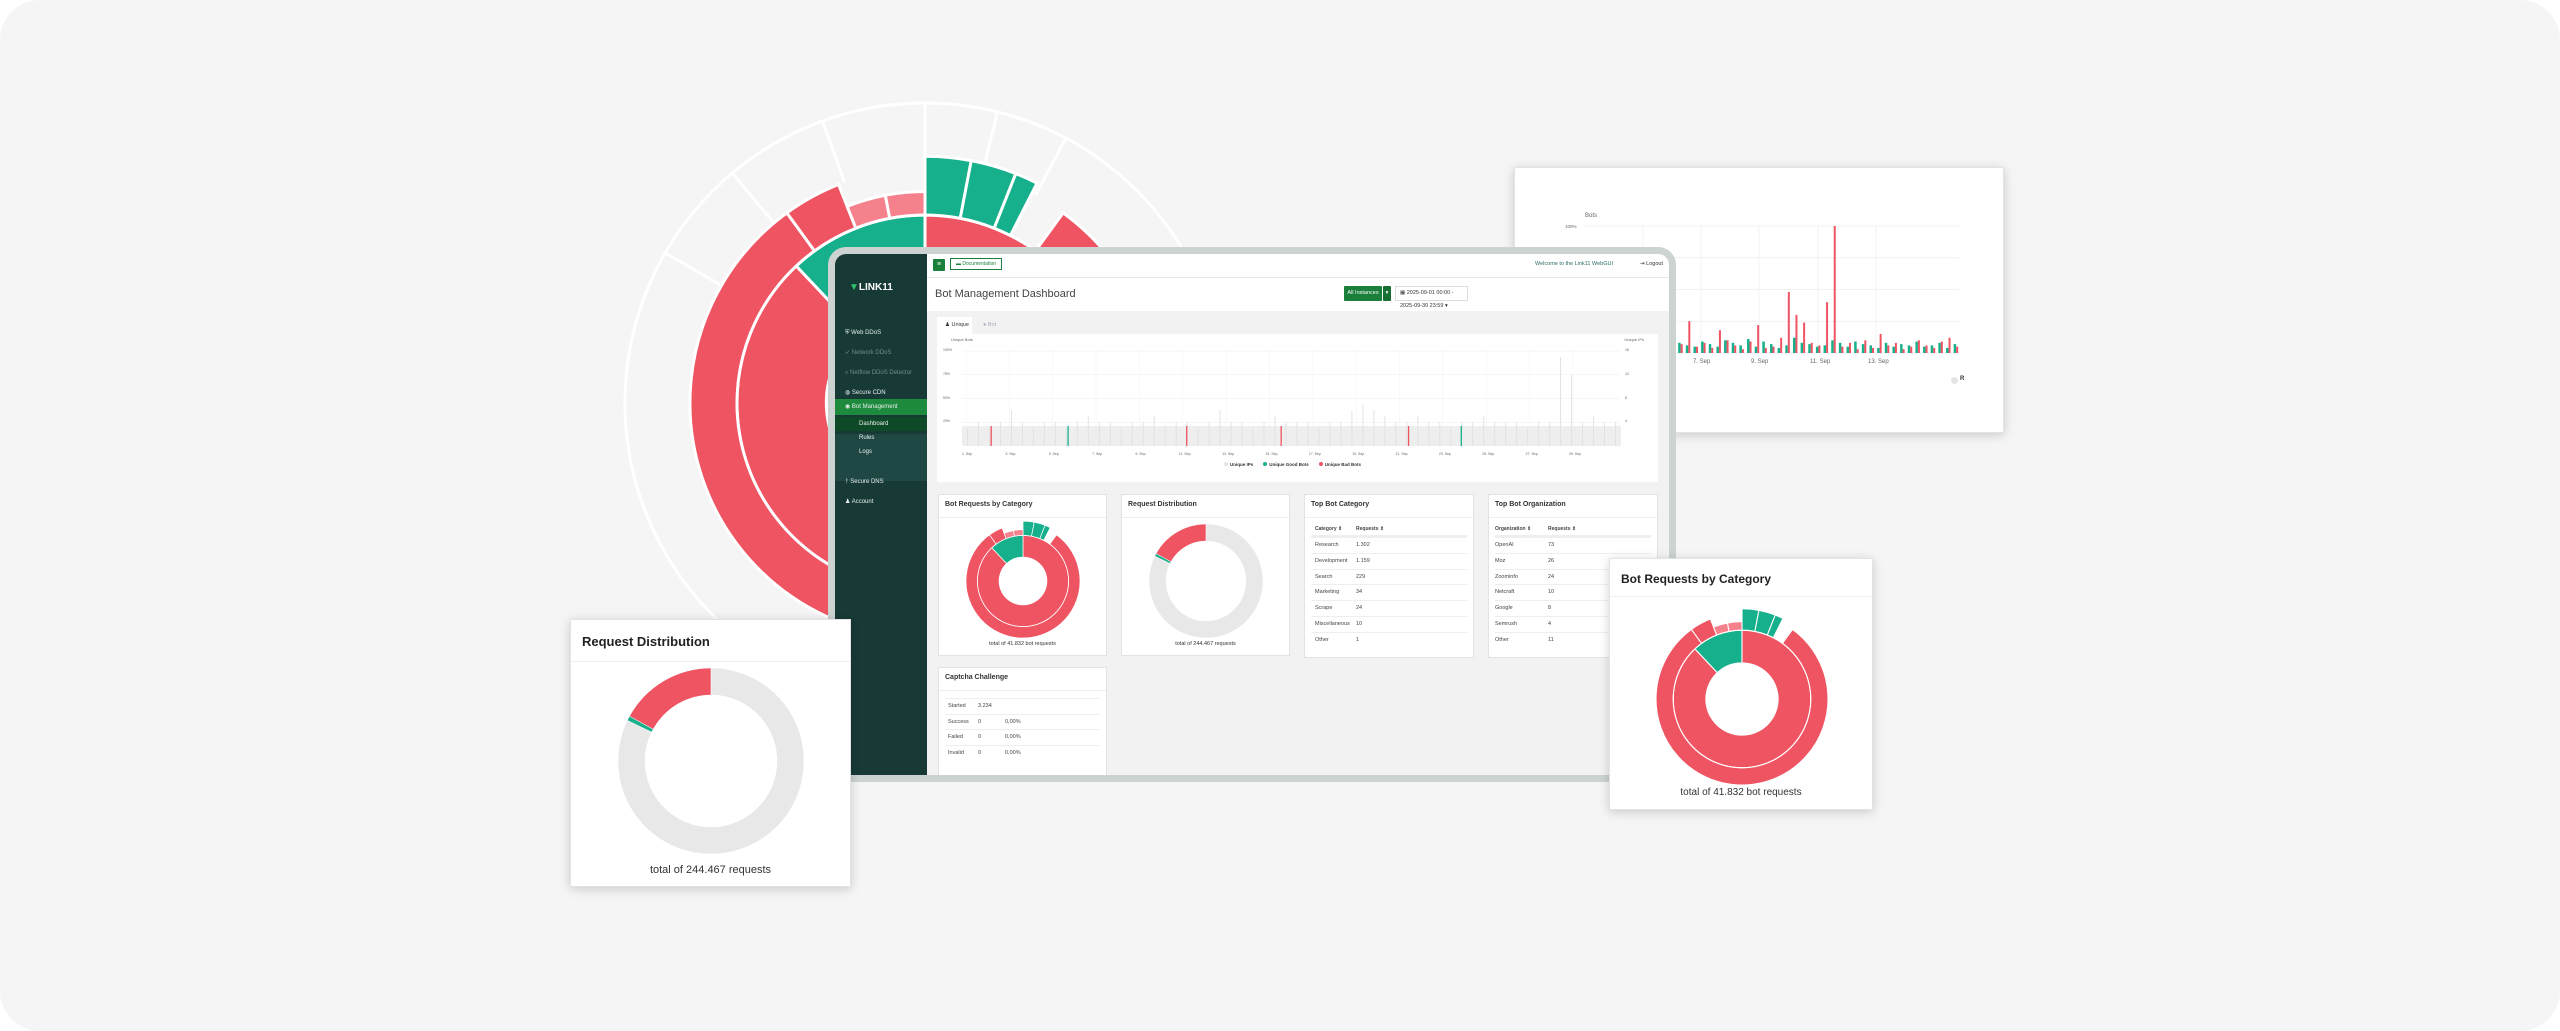  Describe the element at coordinates (881, 373) in the screenshot. I see `sidebar-item-netflow-ddos-detector: ⌕ Netflow DDoS Detector` at that location.